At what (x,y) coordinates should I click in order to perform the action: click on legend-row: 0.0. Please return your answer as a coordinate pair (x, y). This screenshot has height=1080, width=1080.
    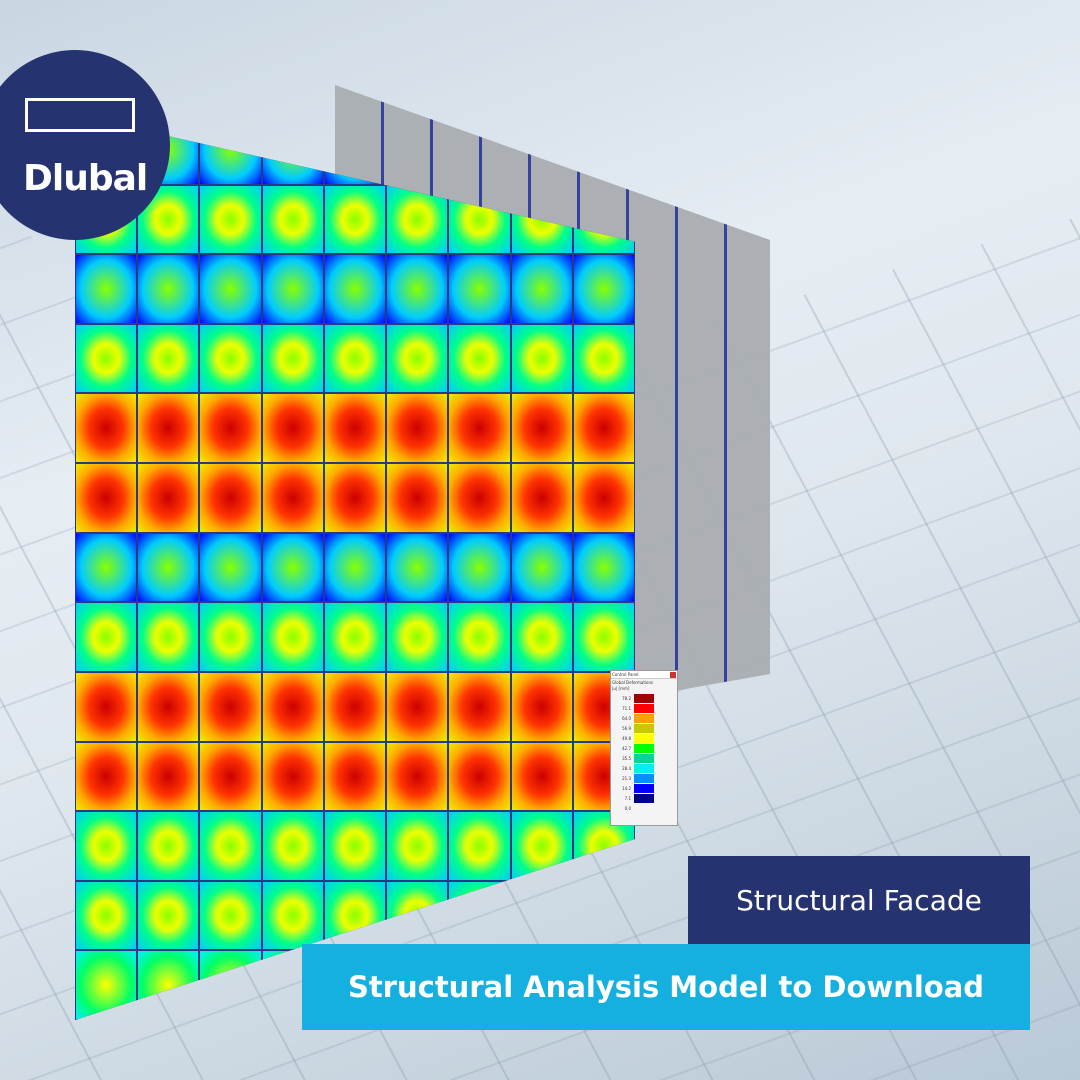
    Looking at the image, I should click on (634, 808).